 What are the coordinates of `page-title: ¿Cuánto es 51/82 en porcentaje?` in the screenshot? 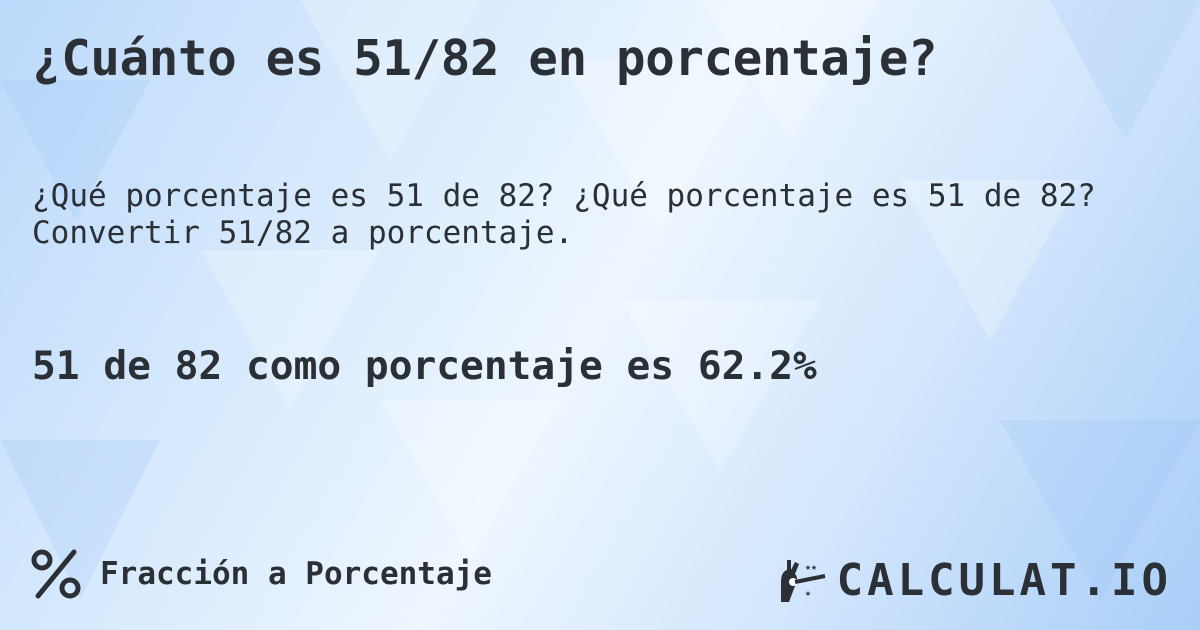 It's located at (485, 58).